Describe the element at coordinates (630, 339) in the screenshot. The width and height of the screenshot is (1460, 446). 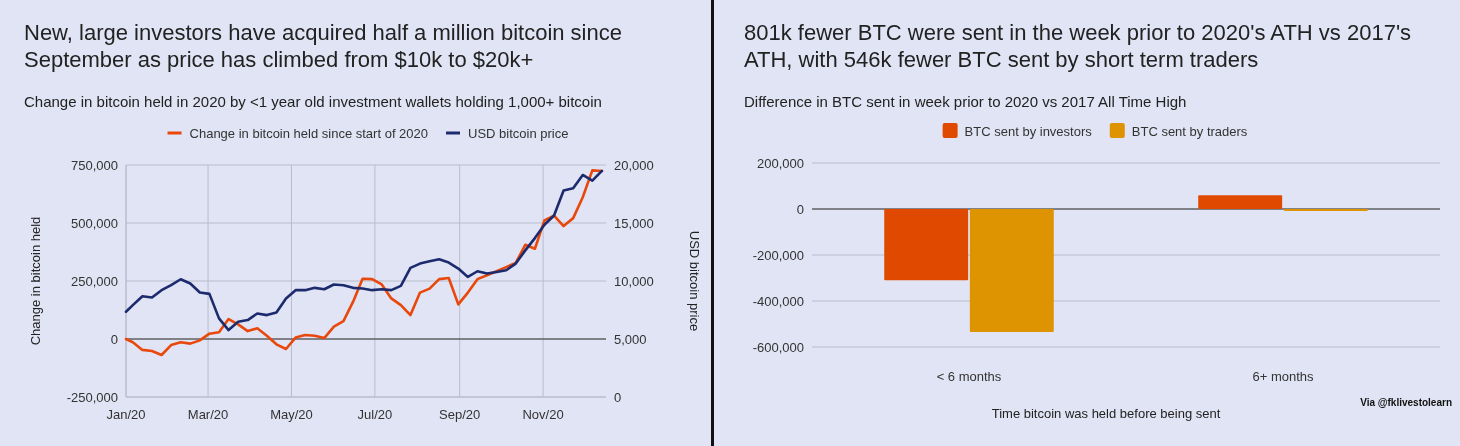
I see `y2-tick-label: 5,000` at that location.